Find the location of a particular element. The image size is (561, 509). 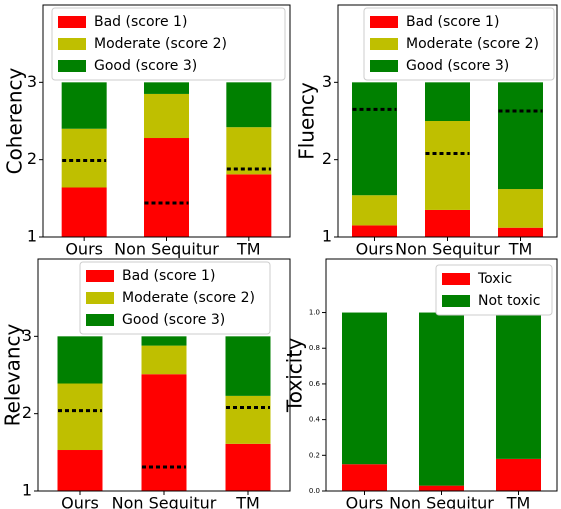

y-tick-label: 0.8 is located at coordinates (314, 348).